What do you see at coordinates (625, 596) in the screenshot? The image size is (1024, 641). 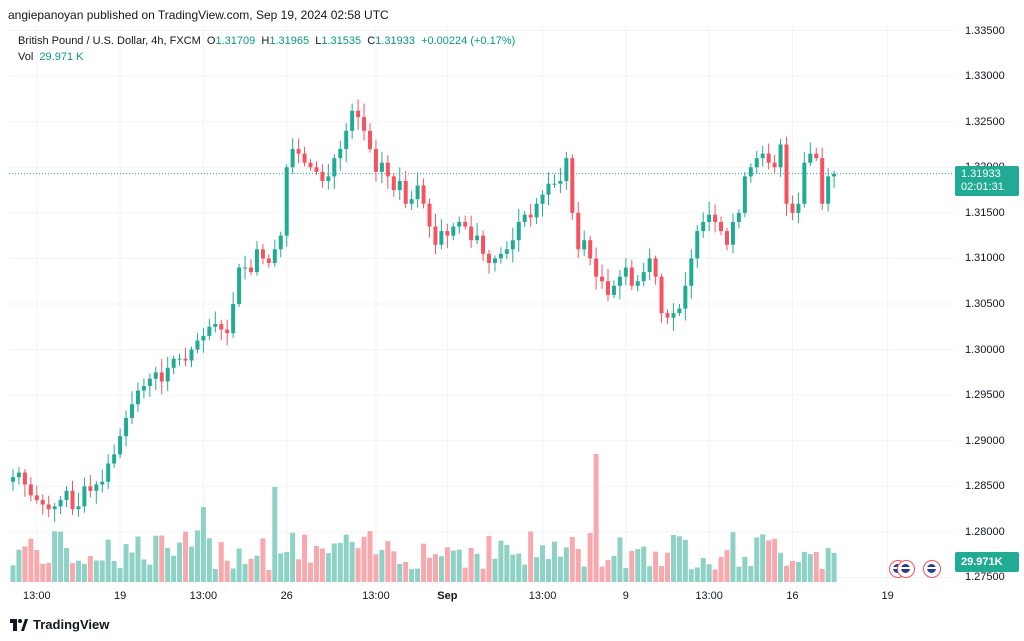 I see `time-tick-label: 9` at bounding box center [625, 596].